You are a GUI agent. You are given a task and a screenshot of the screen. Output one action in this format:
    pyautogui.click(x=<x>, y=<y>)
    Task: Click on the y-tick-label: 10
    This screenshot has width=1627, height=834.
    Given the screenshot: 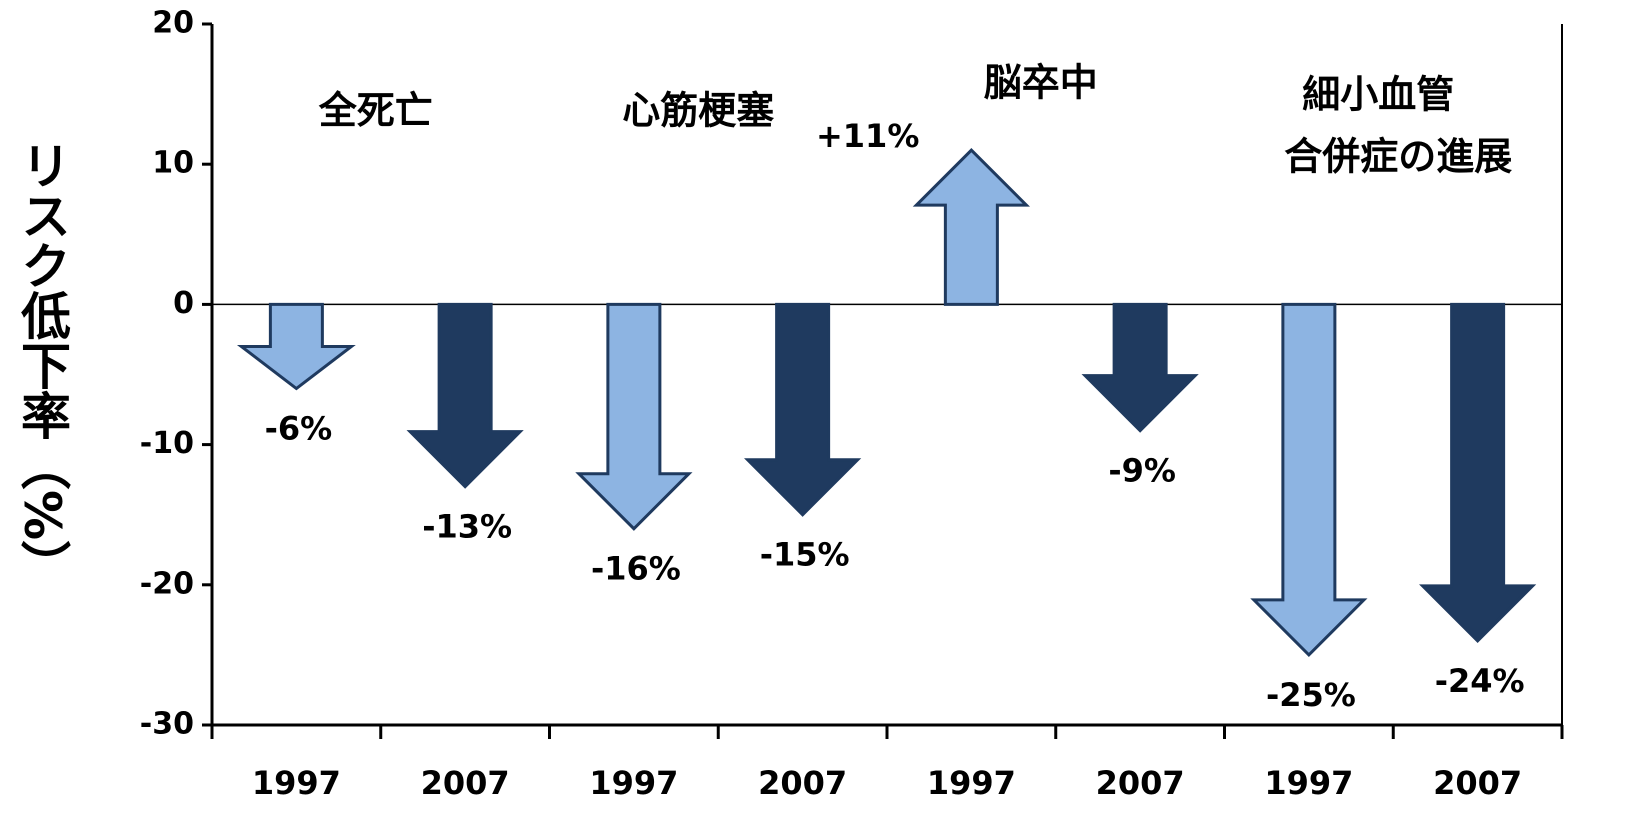 What is the action you would take?
    pyautogui.click(x=173, y=163)
    